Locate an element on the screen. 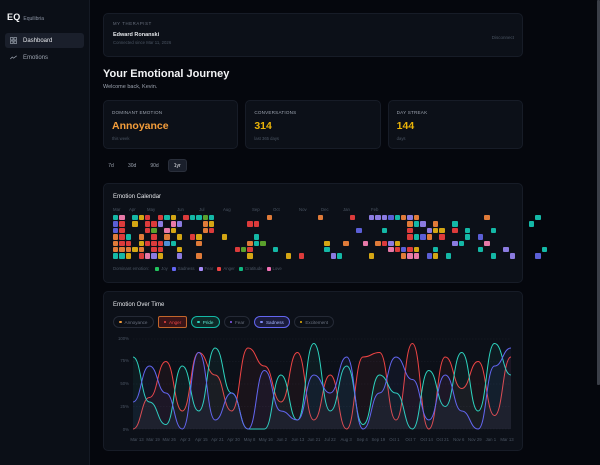 The width and height of the screenshot is (600, 465). range-90d-button: 90d is located at coordinates (154, 165).